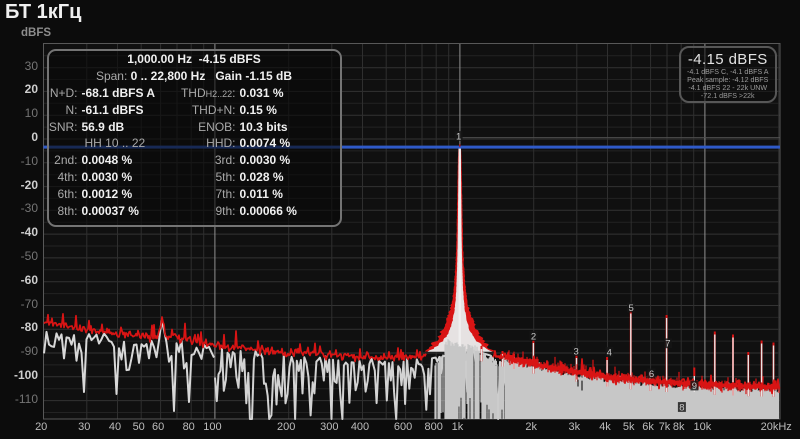 The width and height of the screenshot is (800, 439). I want to click on svg-text: 6, so click(651, 374).